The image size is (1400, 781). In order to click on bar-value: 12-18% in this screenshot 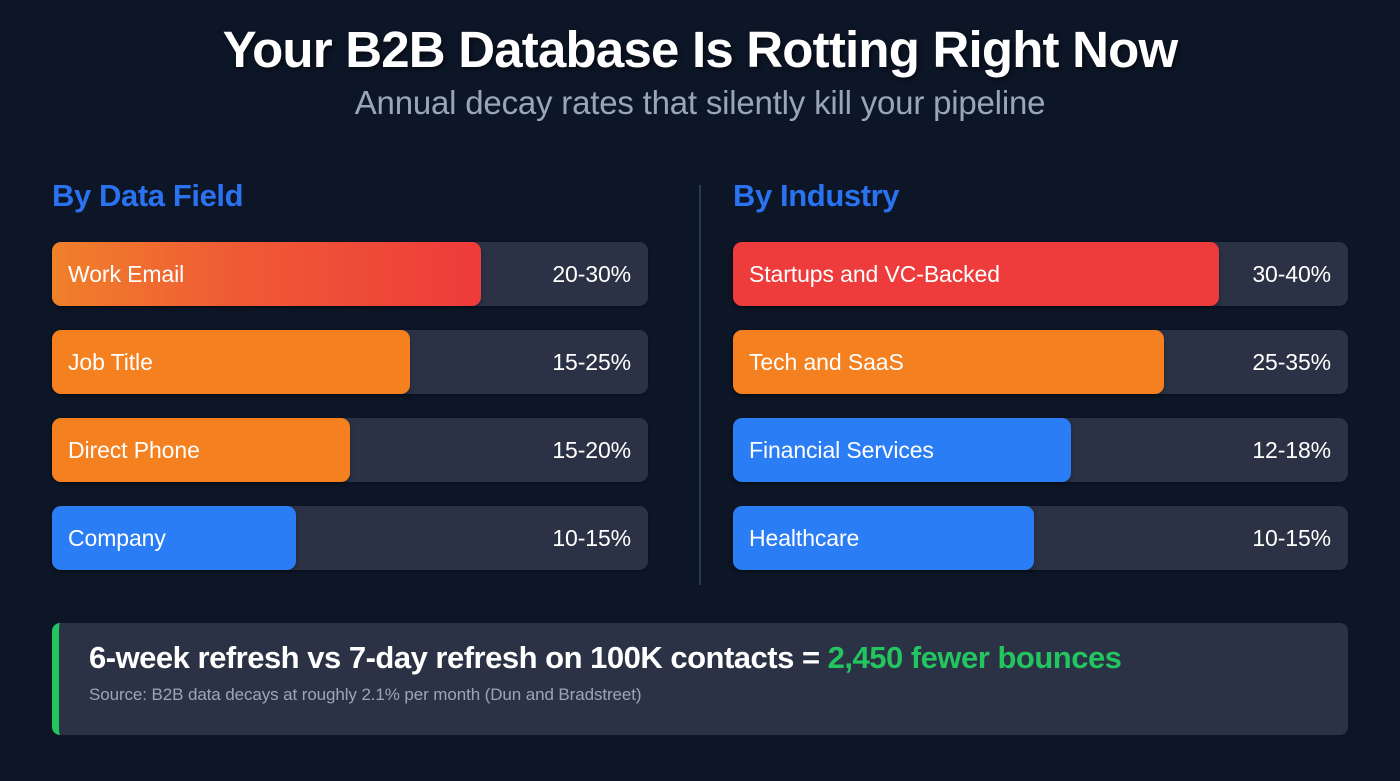, I will do `click(1291, 449)`.